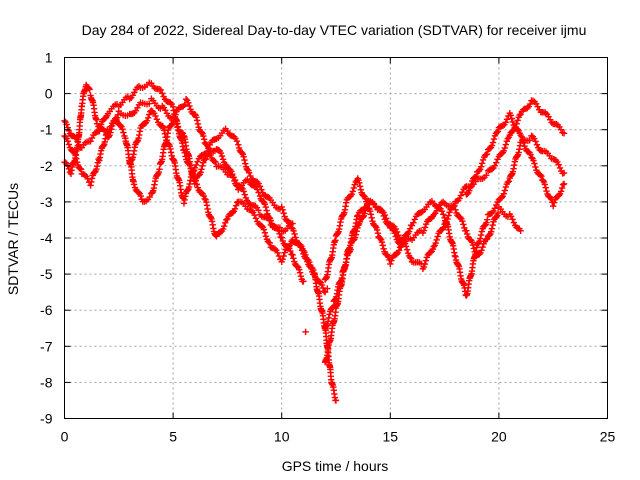 This screenshot has height=480, width=640. Describe the element at coordinates (335, 466) in the screenshot. I see `x-axis-label: GPS time / hours` at that location.